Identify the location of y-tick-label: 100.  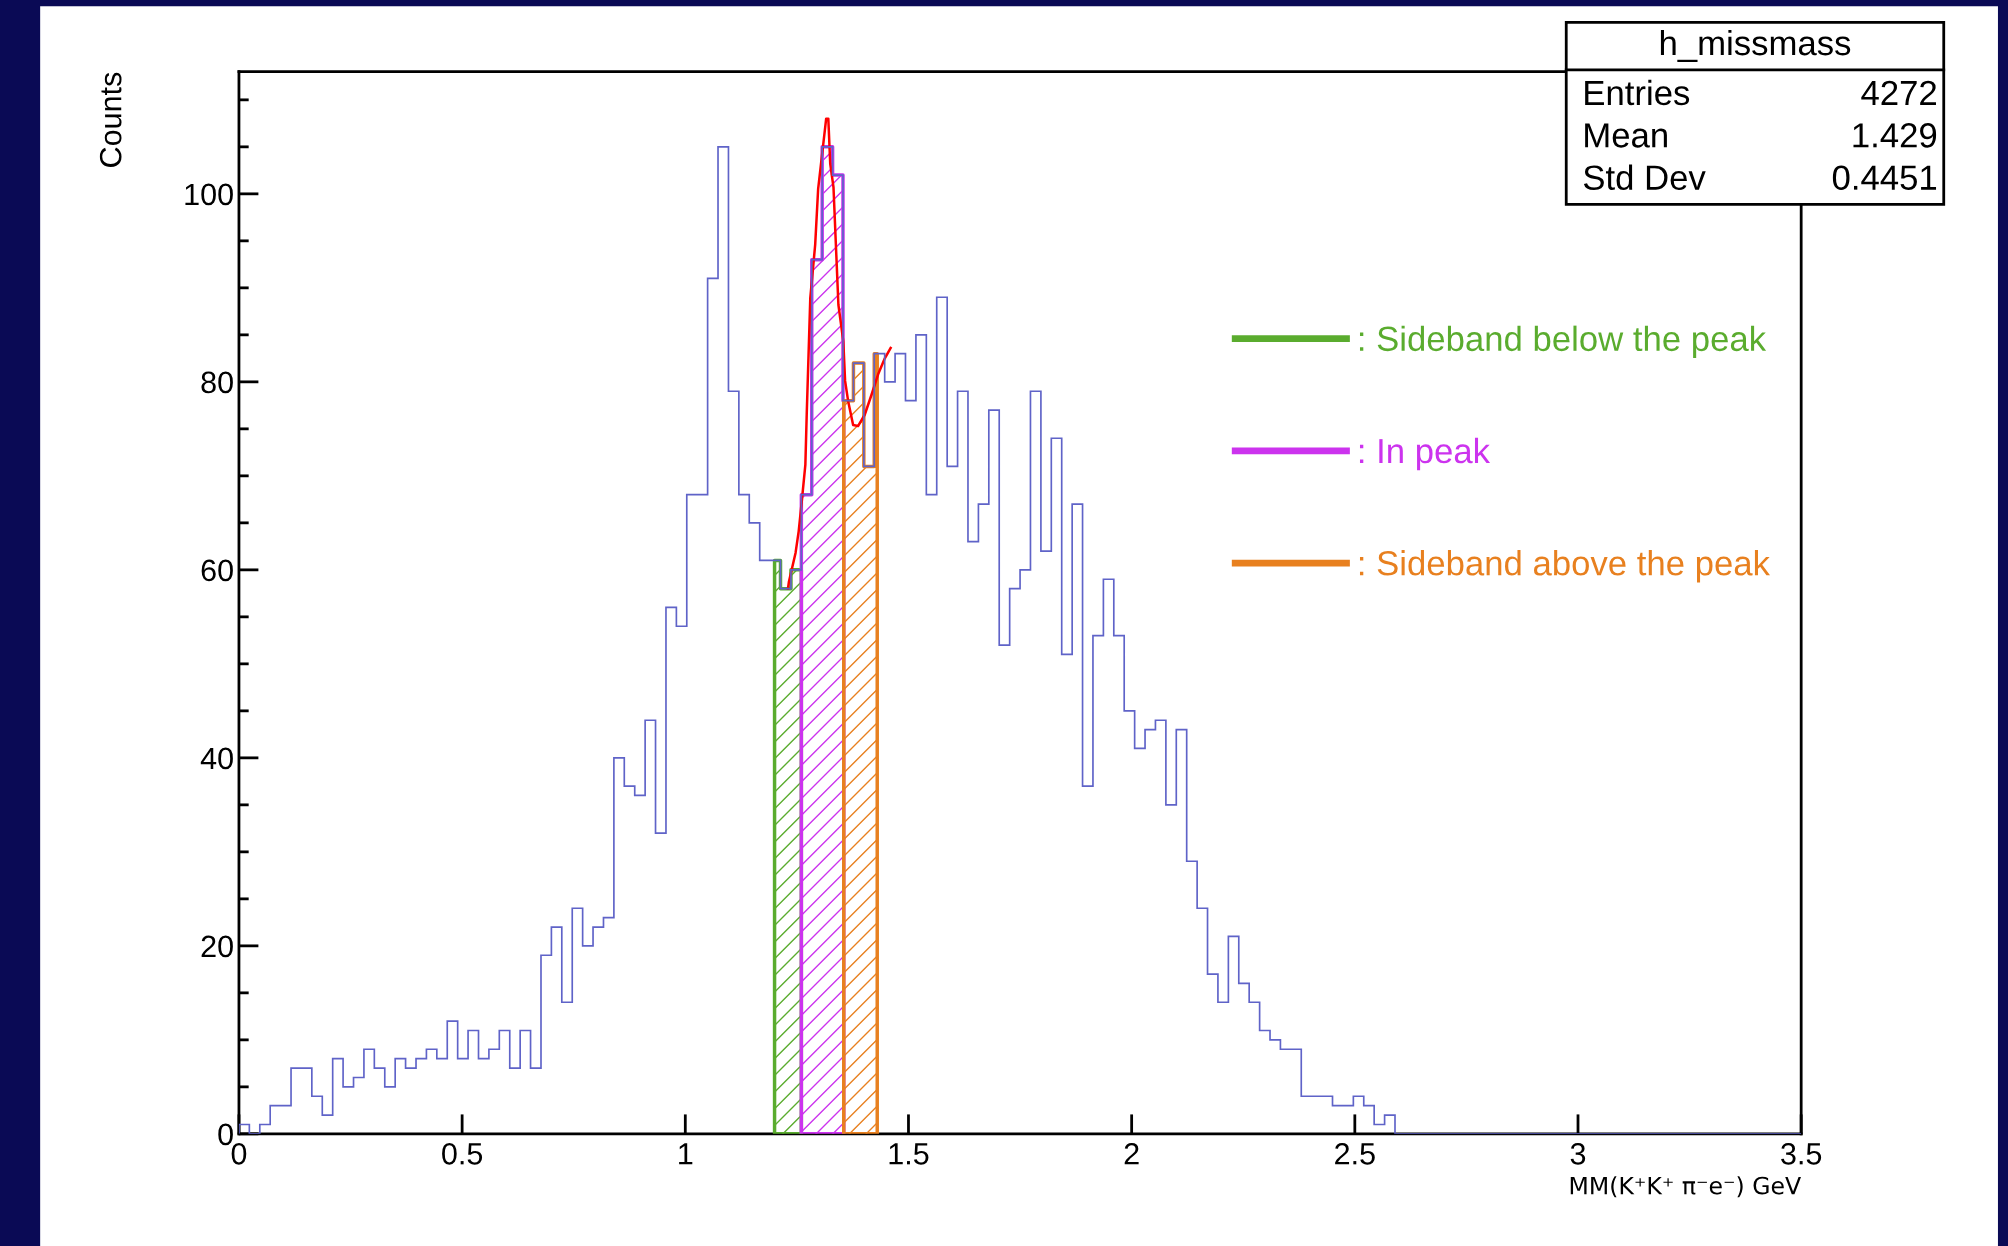
(209, 194).